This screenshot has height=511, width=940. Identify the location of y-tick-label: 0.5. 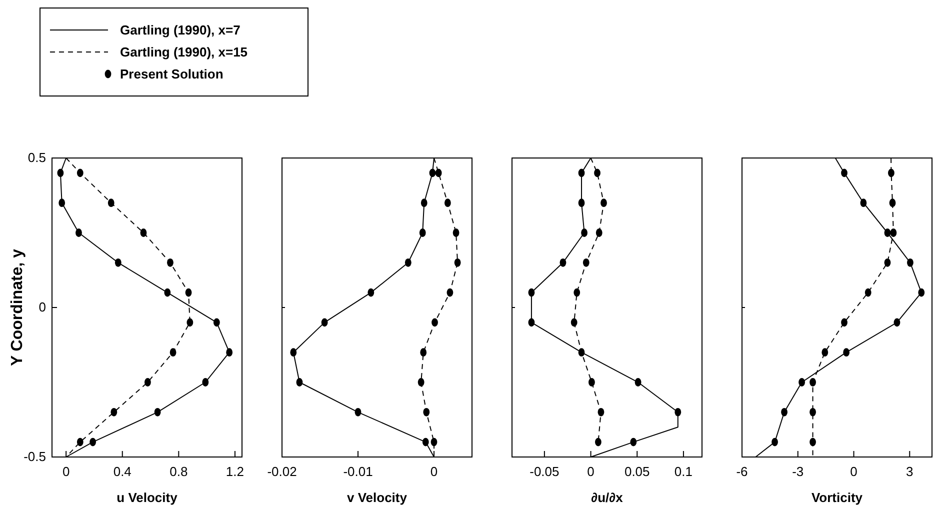
(37, 158).